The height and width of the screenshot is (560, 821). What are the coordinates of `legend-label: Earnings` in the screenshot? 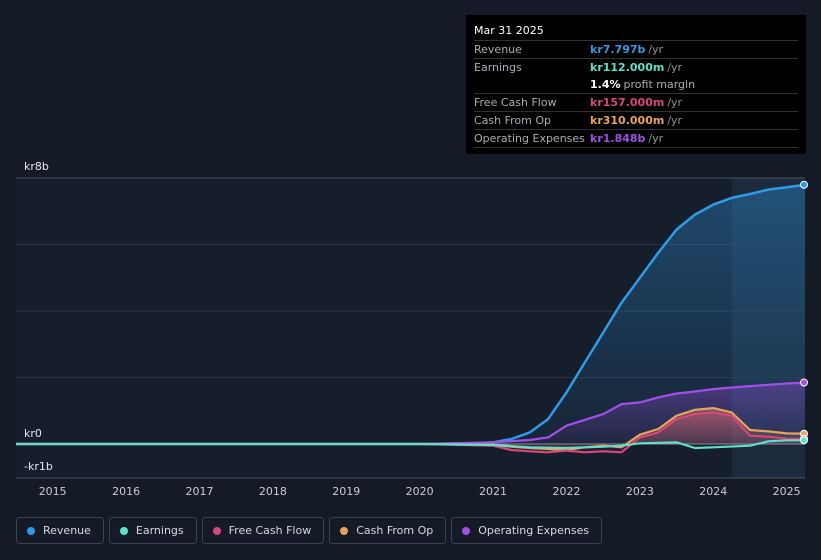 It's located at (159, 530).